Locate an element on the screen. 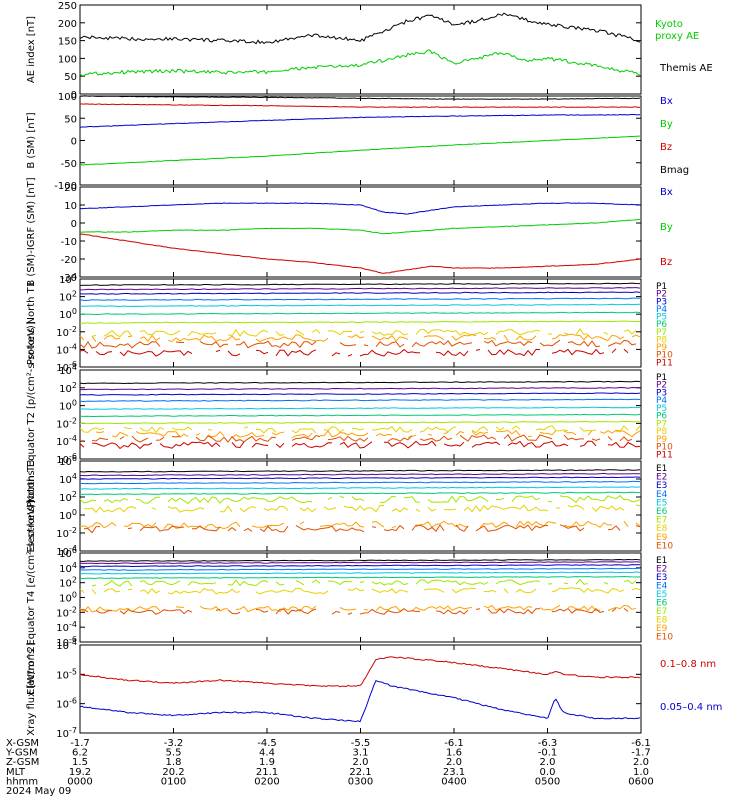  legend-label: E3 is located at coordinates (661, 578).